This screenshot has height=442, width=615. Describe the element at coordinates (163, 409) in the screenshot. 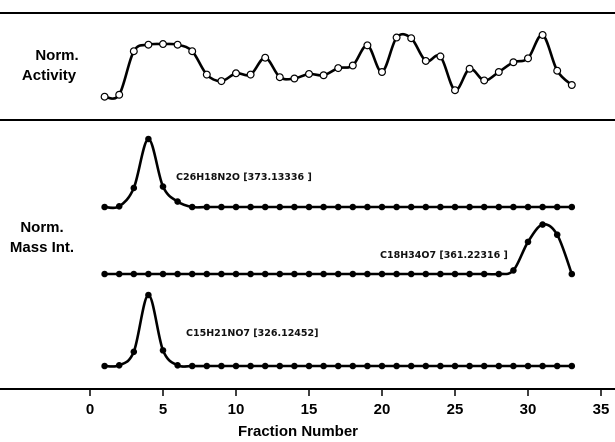

I see `x-tick-label-5: 5` at that location.